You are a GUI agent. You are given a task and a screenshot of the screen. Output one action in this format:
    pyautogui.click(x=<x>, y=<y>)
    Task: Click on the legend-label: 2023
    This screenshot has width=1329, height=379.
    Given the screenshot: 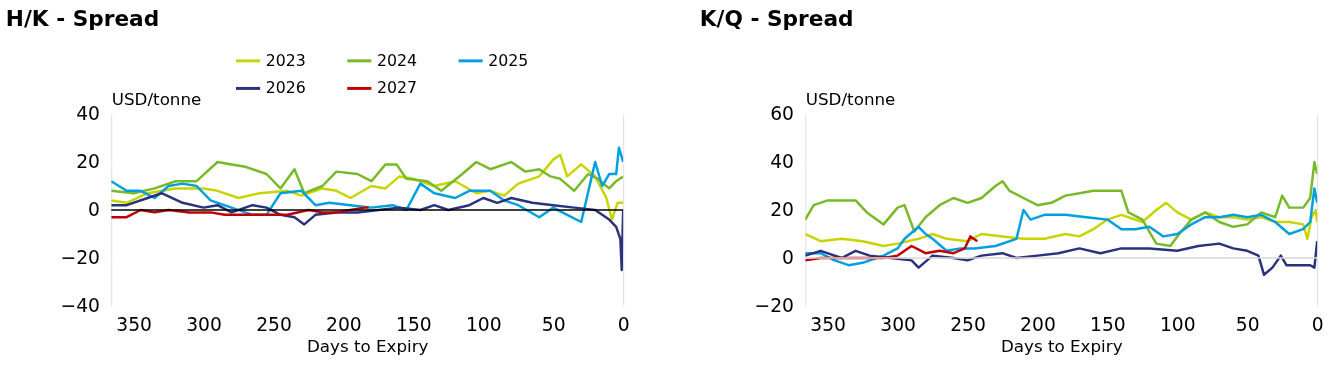 What is the action you would take?
    pyautogui.click(x=285, y=60)
    